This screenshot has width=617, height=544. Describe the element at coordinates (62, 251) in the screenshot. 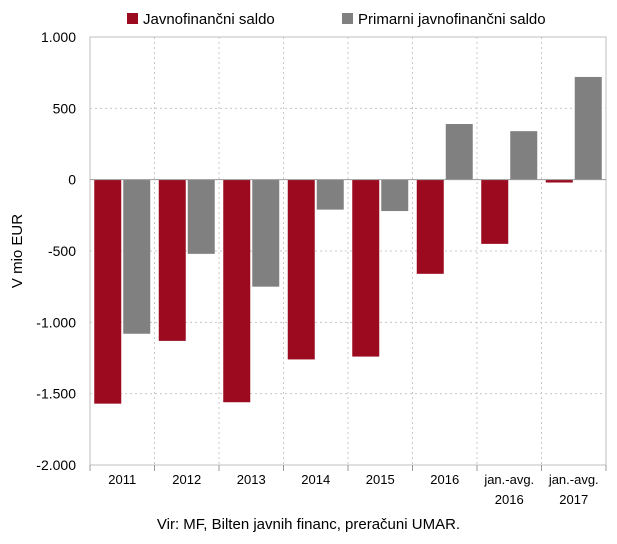

I see `y-tick-label: -500` at that location.